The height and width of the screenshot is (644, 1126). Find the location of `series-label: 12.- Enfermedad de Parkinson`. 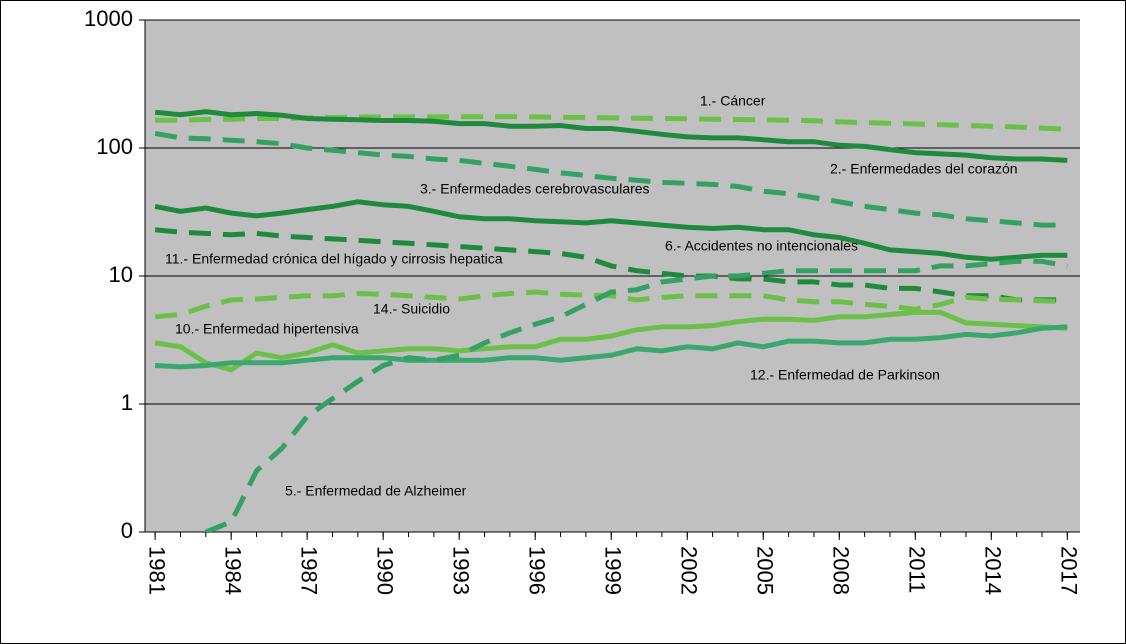

series-label: 12.- Enfermedad de Parkinson is located at coordinates (845, 375).